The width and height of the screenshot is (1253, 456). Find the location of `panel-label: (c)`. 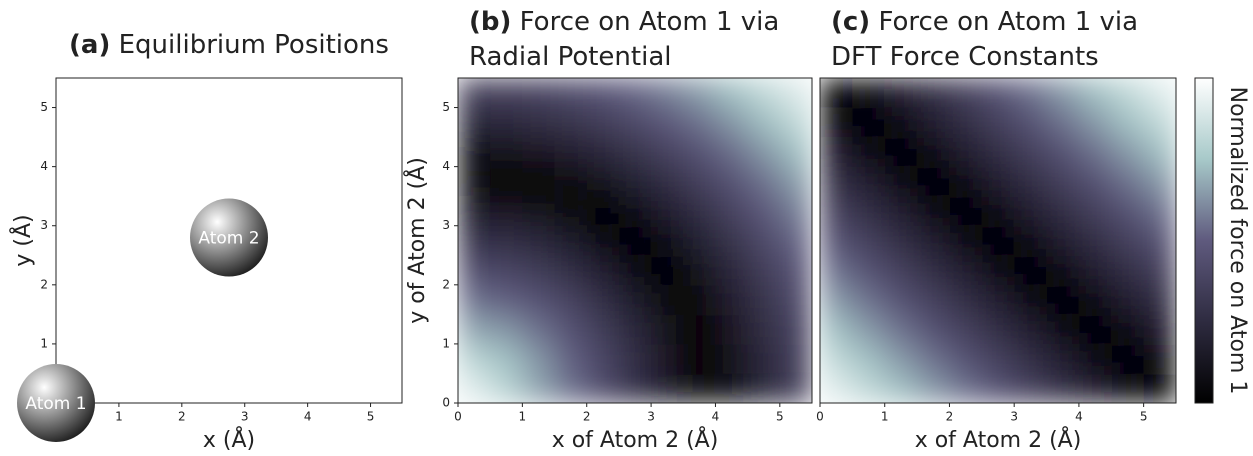

panel-label: (c) is located at coordinates (850, 22).